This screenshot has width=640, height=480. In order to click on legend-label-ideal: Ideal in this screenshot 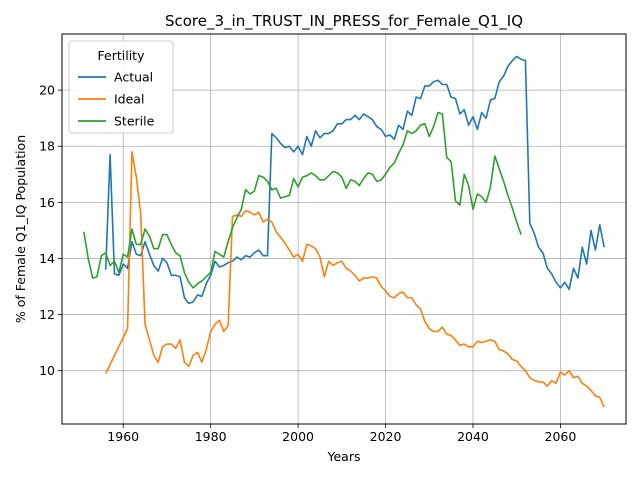, I will do `click(129, 99)`.